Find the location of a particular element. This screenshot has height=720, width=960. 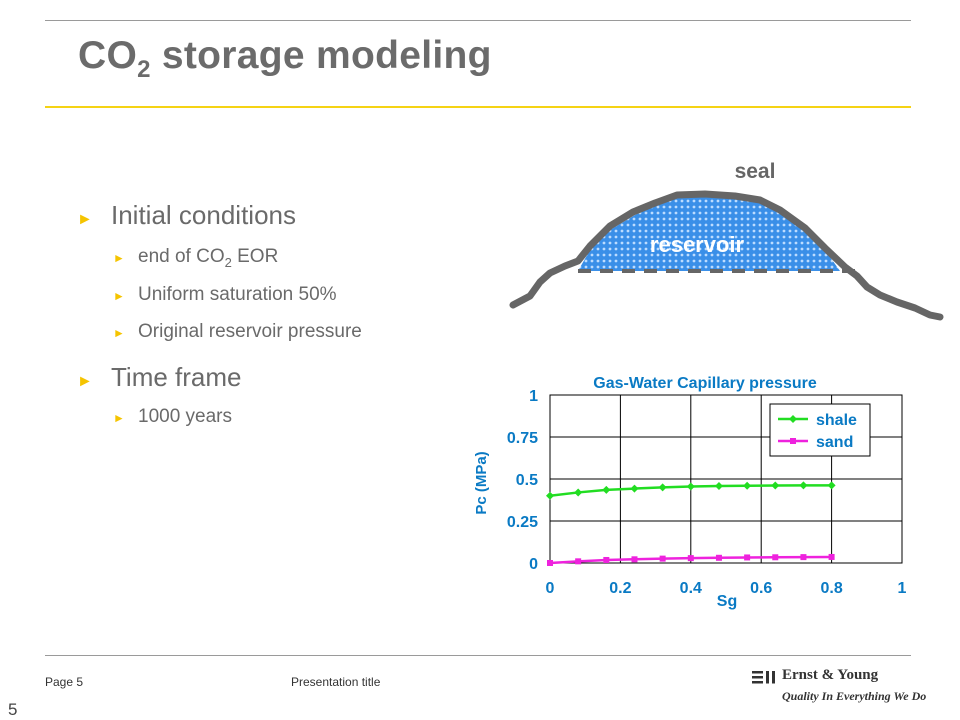

chart-x-axis-label: Sg is located at coordinates (727, 601).